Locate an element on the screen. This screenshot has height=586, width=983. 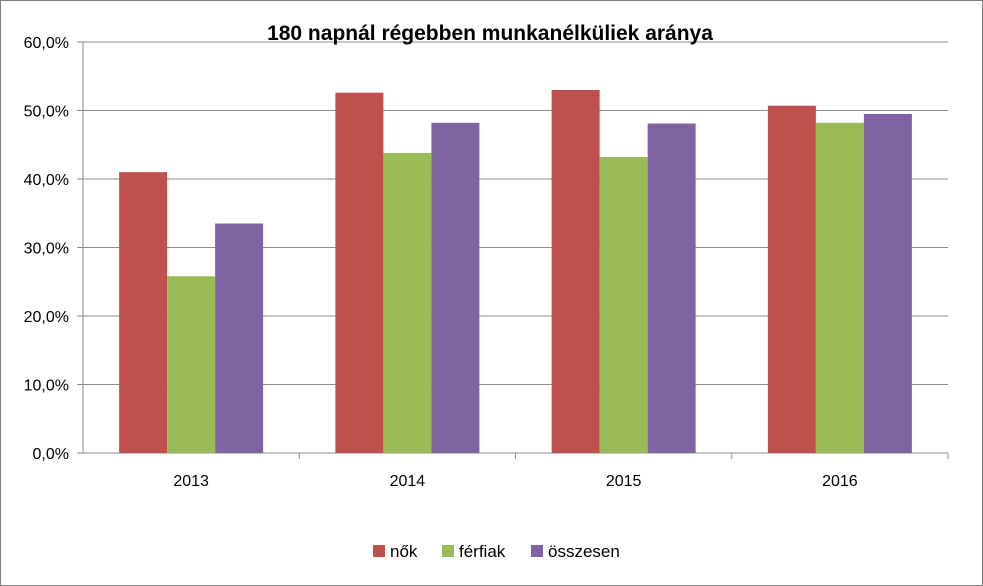
x-tick-label: 2016 is located at coordinates (840, 481).